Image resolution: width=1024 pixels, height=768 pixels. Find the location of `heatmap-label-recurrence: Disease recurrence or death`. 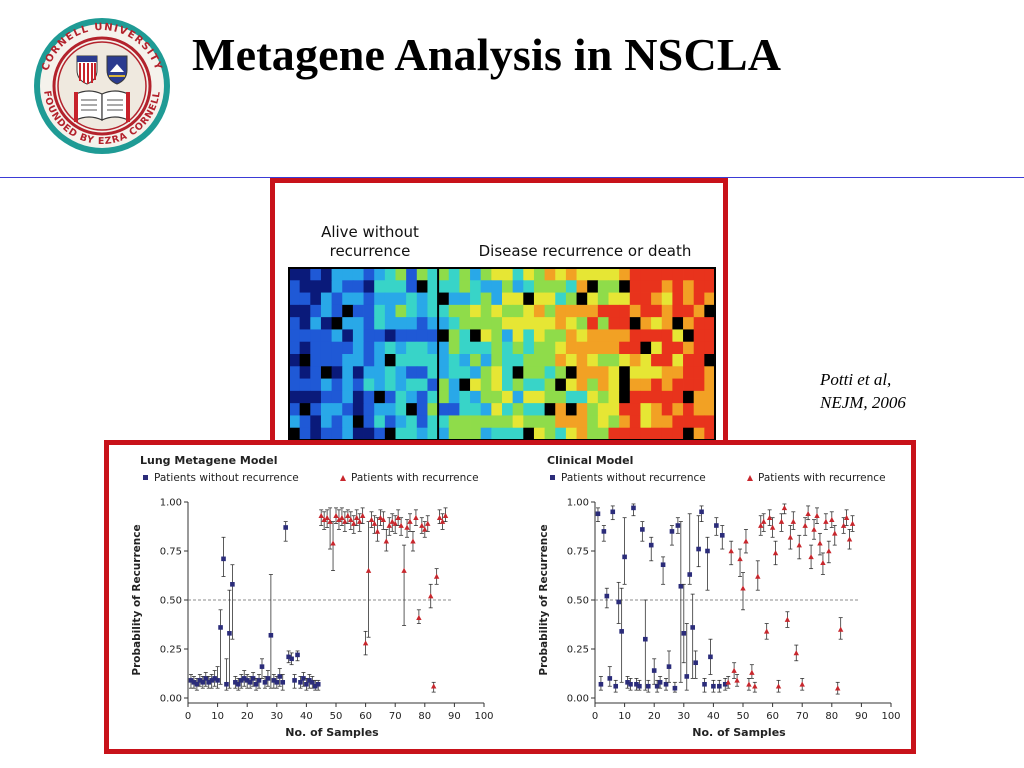

heatmap-label-recurrence: Disease recurrence or death is located at coordinates (585, 251).